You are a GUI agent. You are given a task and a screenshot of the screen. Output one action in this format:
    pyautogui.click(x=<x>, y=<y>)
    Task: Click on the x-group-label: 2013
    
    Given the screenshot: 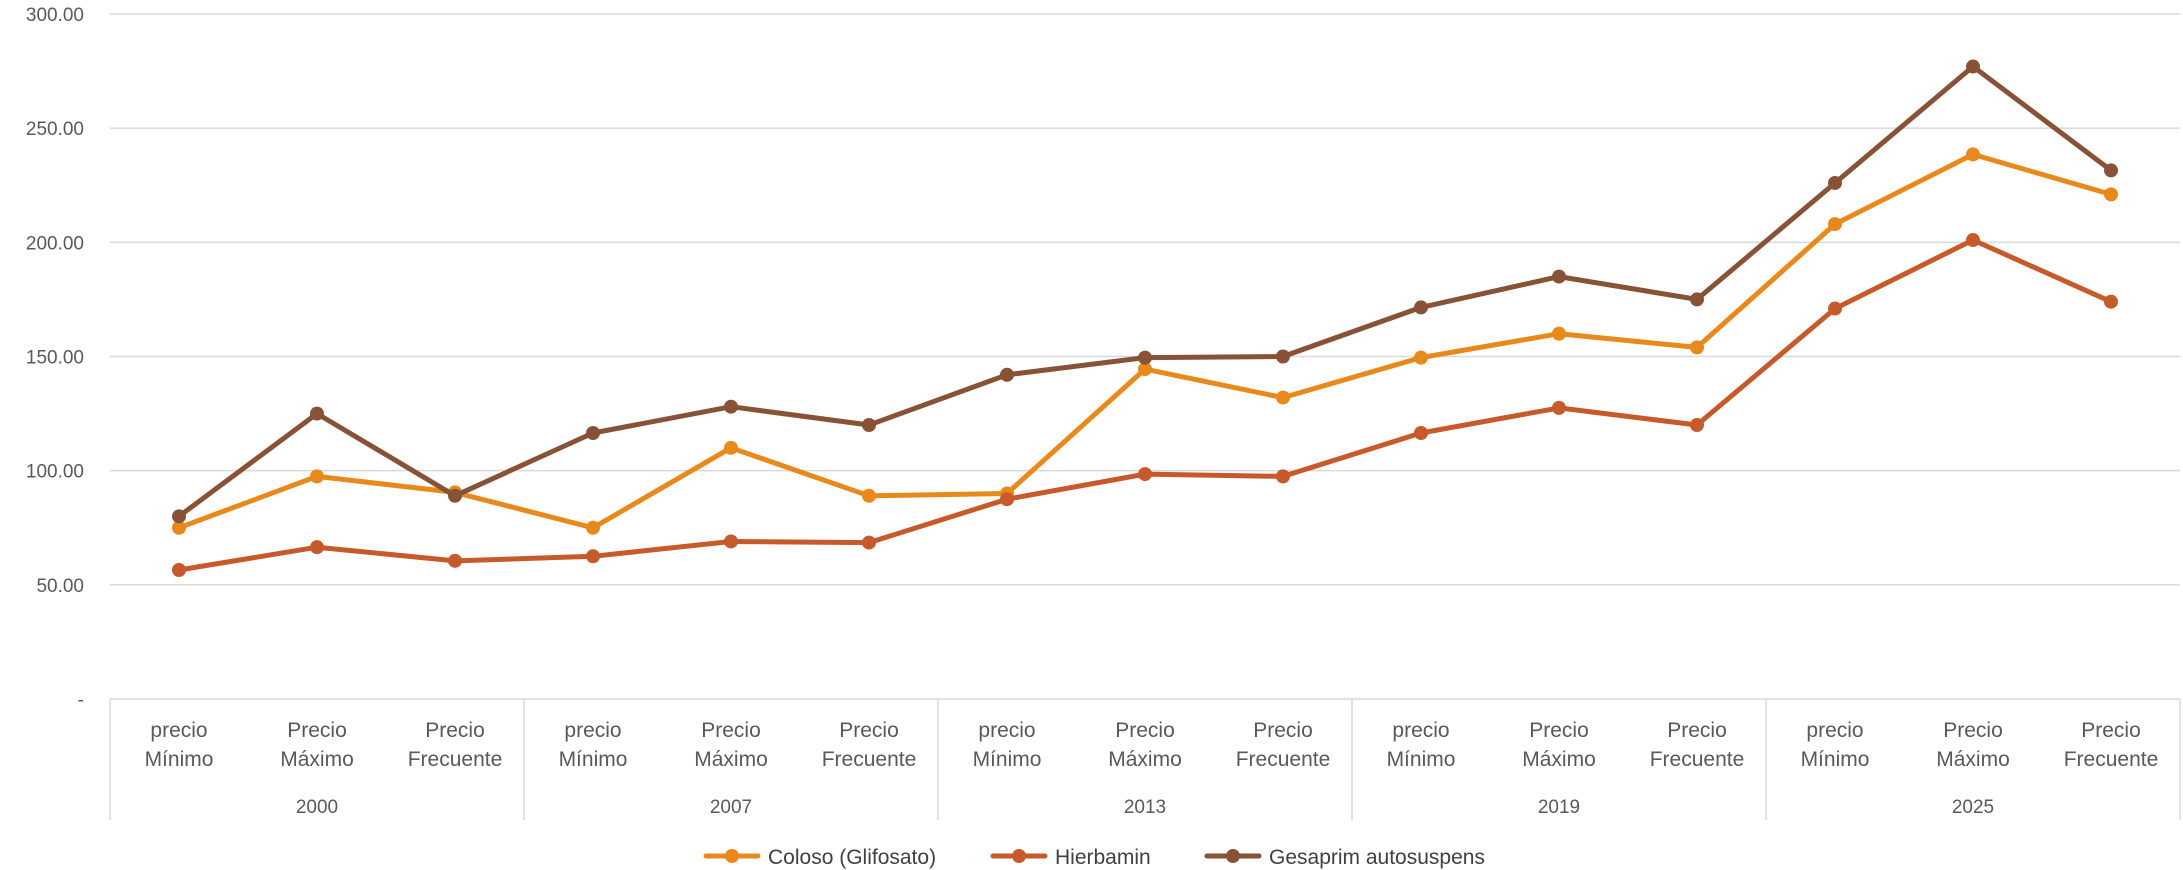 What is the action you would take?
    pyautogui.click(x=1145, y=807)
    